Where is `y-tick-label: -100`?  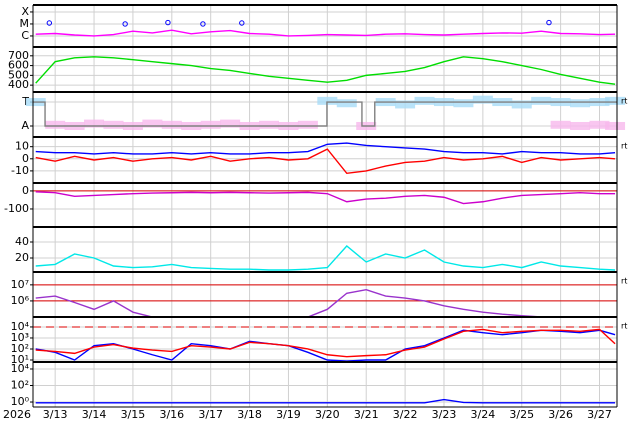
y-tick-label: -100 is located at coordinates (16, 208).